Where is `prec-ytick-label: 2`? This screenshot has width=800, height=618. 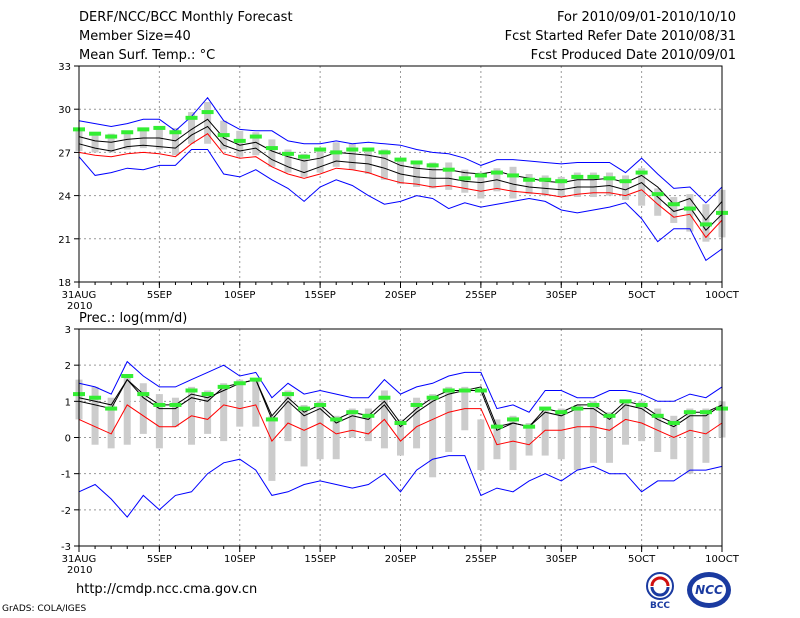 prec-ytick-label: 2 is located at coordinates (68, 366).